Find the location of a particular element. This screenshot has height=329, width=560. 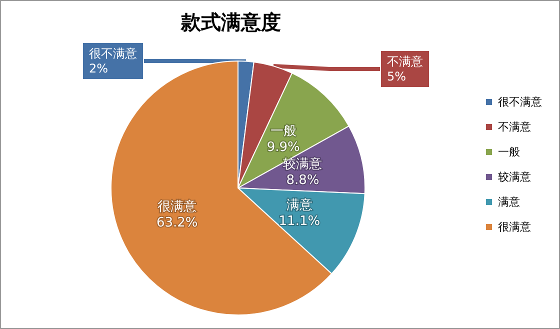

chart-title: 款式满意度 is located at coordinates (230, 22).